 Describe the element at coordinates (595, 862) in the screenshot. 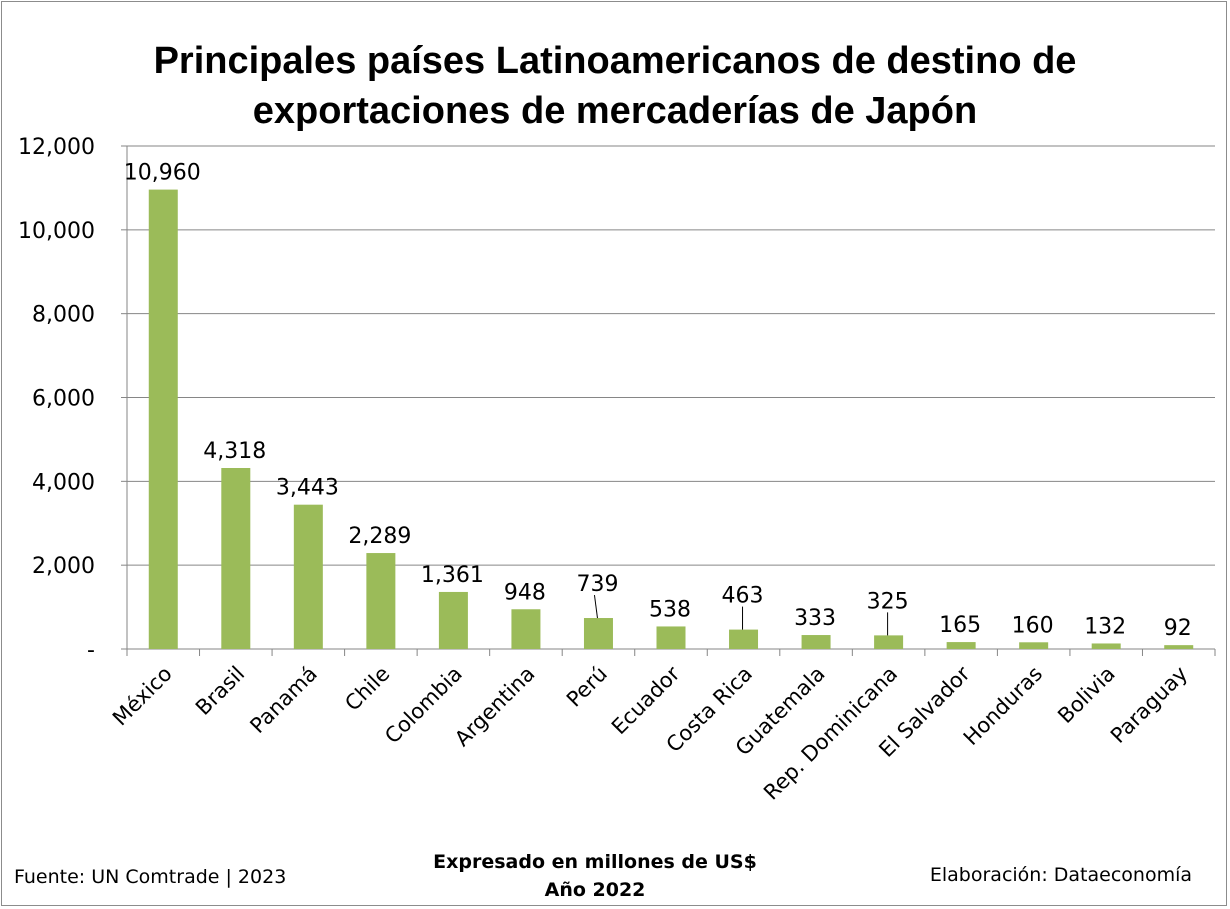

I see `units-note-line-1: Expresado en millones de US$` at that location.